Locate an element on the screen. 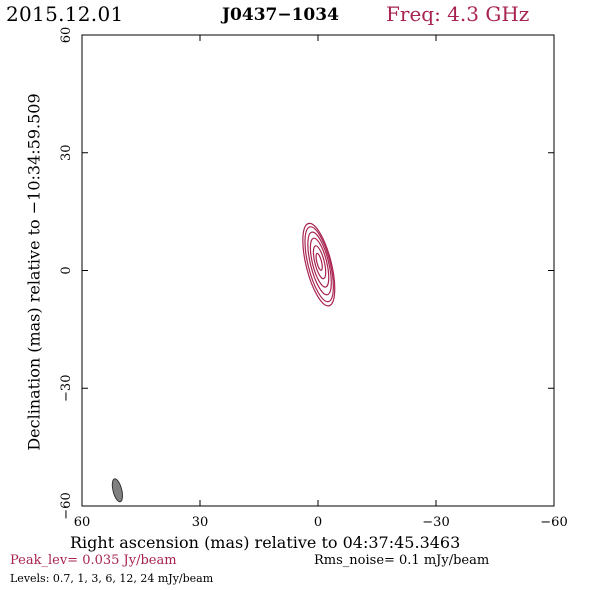  y-tick-label: 60 is located at coordinates (66, 35).